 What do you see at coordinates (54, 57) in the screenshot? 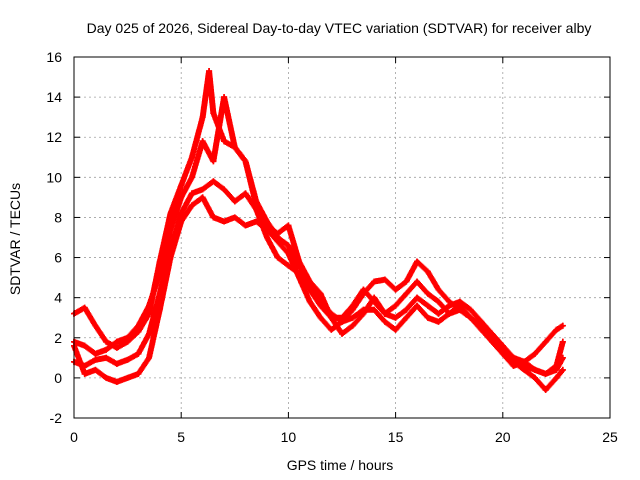
I see `y-tick-label: 16` at bounding box center [54, 57].